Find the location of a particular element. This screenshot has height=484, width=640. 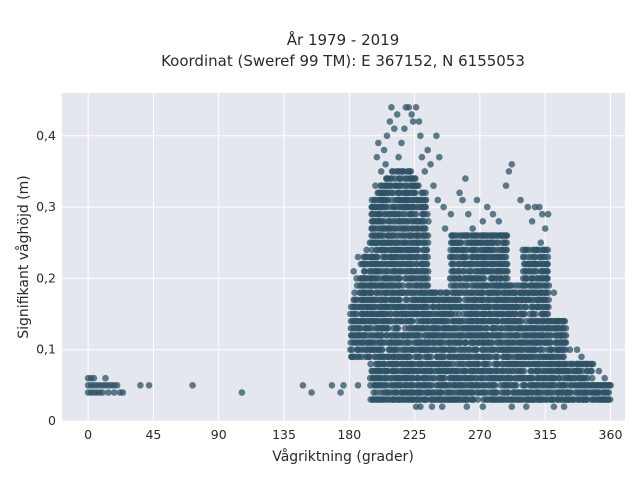

y-tick-label: 0,2 is located at coordinates (46, 277).